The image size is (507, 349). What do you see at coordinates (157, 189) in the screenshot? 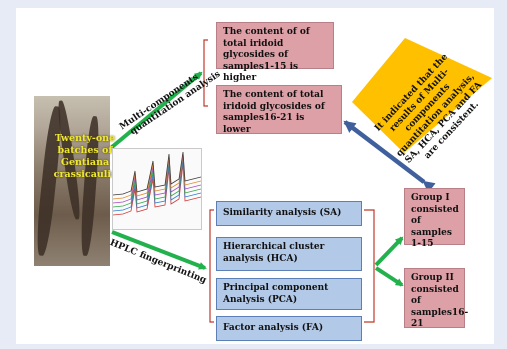
I see `hplc-chromatogram-thumbnail` at bounding box center [157, 189].